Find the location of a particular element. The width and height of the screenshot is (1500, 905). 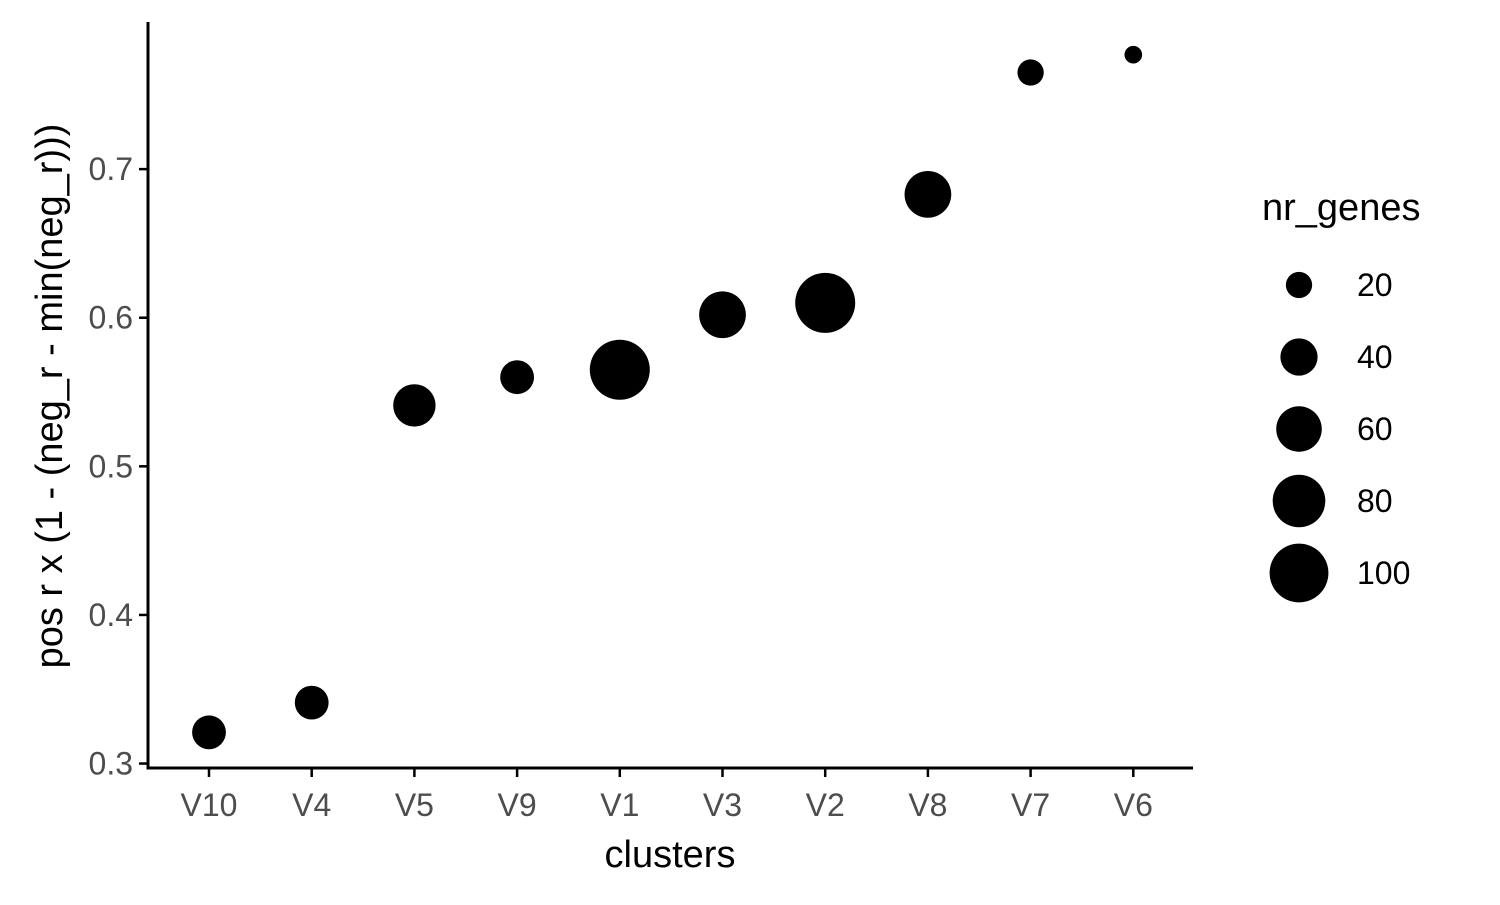

x-tick-label: V10 is located at coordinates (209, 805).